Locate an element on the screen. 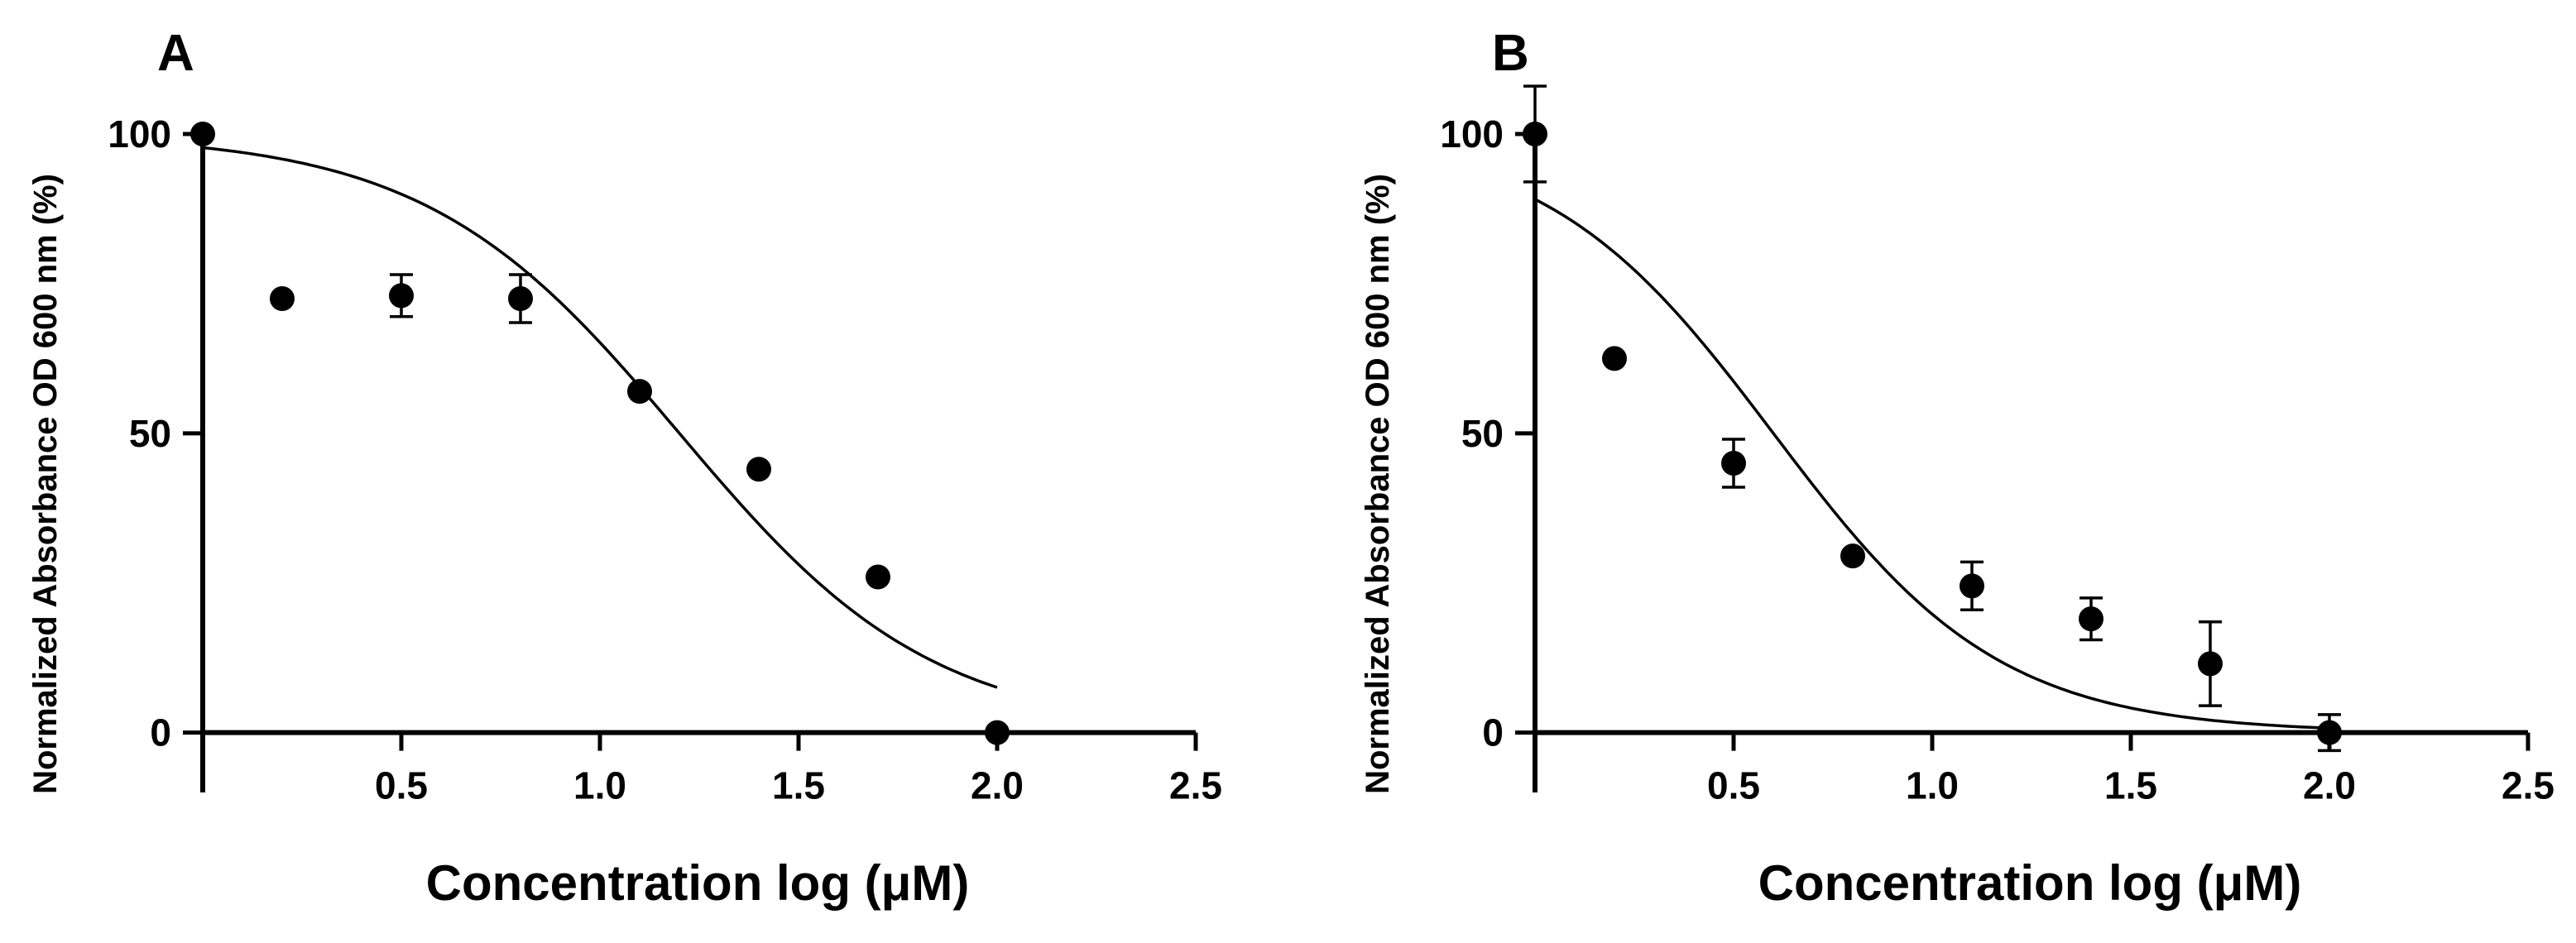 This screenshot has width=2576, height=943. y-axis-title-b: Normalized Absorbance OD 600 nm (%) is located at coordinates (1378, 484).